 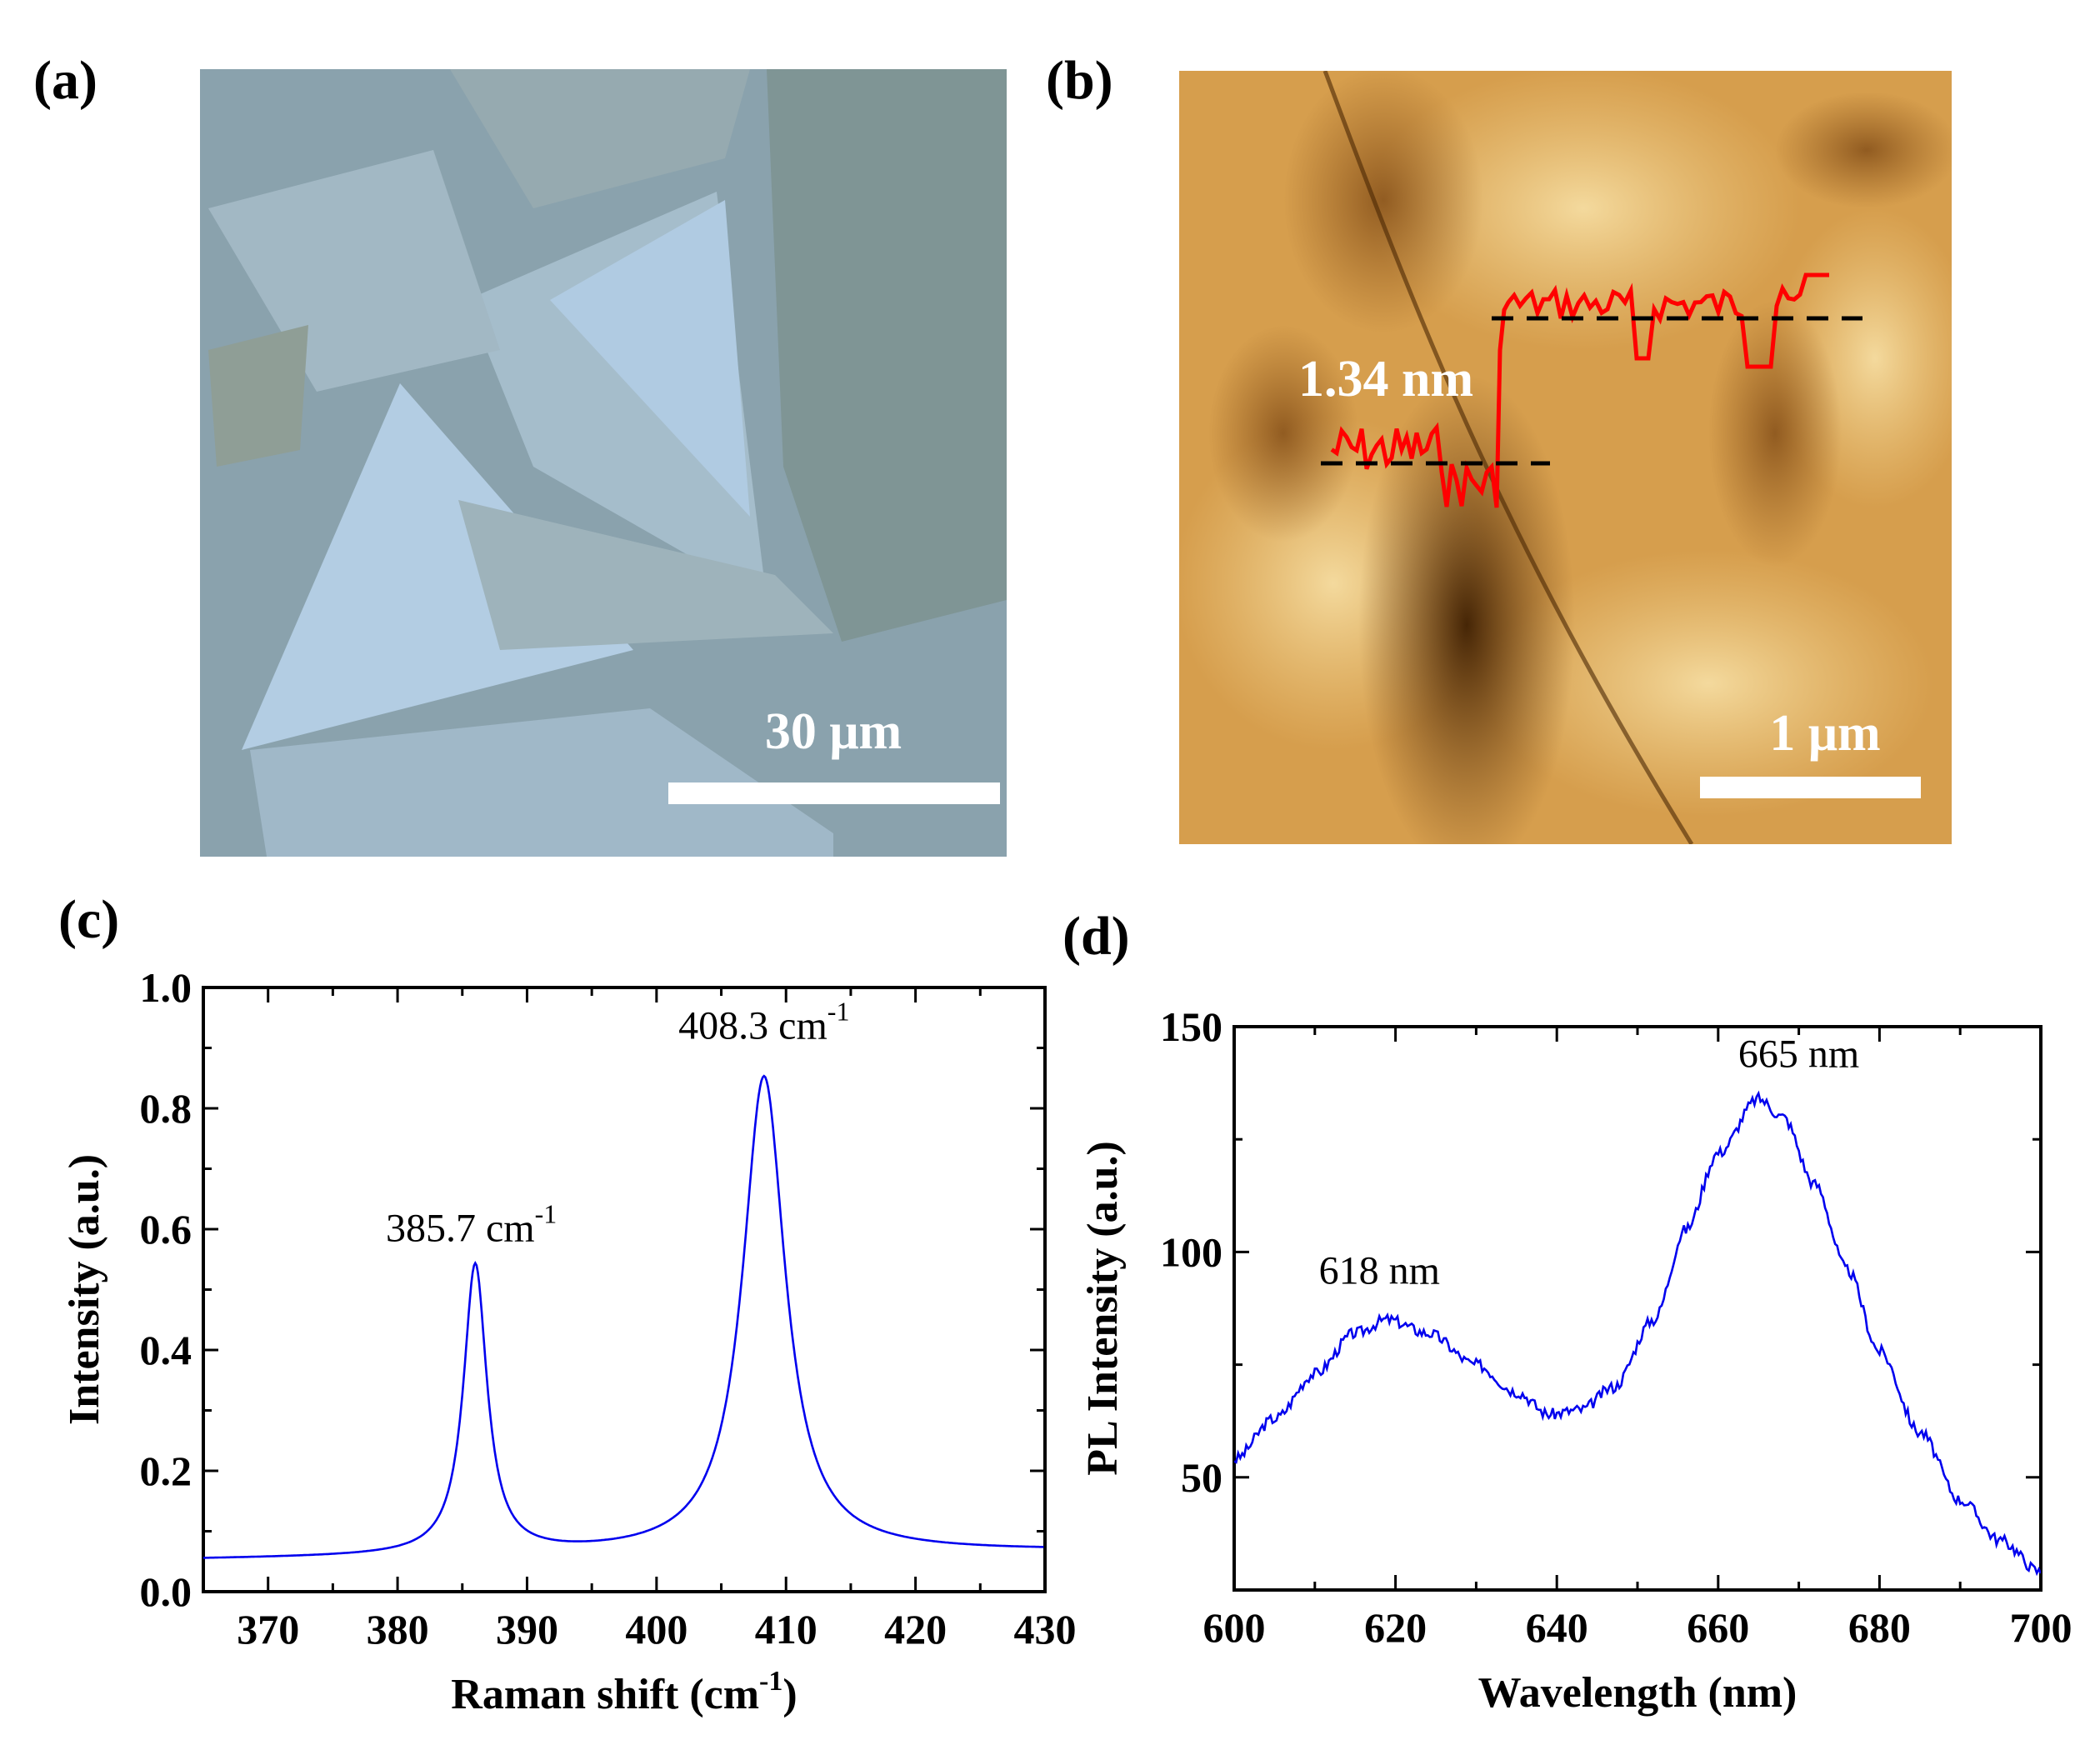 I want to click on panel-b-label: (b), so click(x=1079, y=80).